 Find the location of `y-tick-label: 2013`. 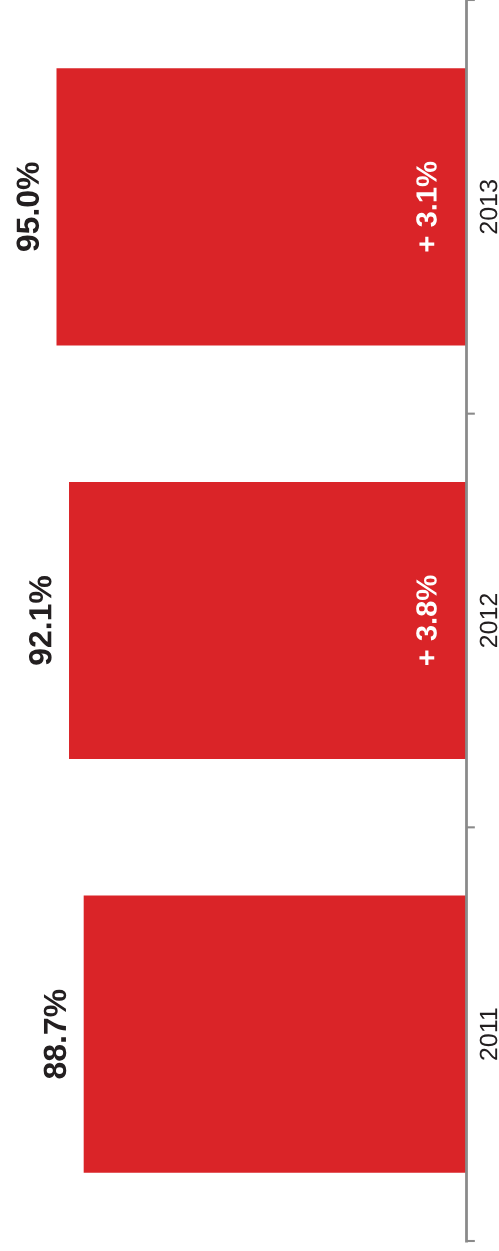

y-tick-label: 2013 is located at coordinates (488, 207).